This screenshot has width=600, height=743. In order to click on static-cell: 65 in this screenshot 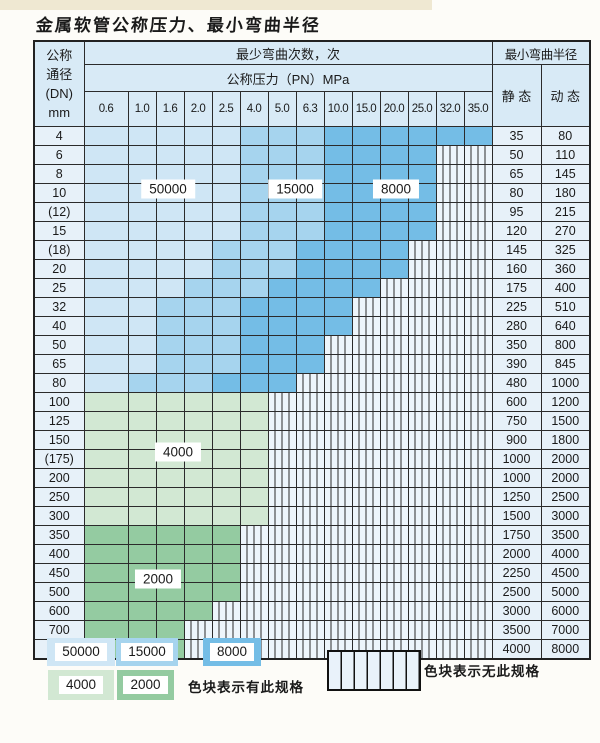, I will do `click(516, 174)`.